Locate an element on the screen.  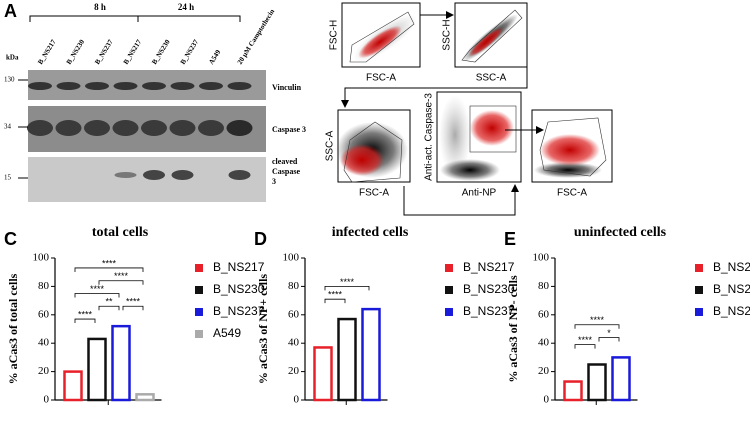
blot is located at coordinates (147, 179).